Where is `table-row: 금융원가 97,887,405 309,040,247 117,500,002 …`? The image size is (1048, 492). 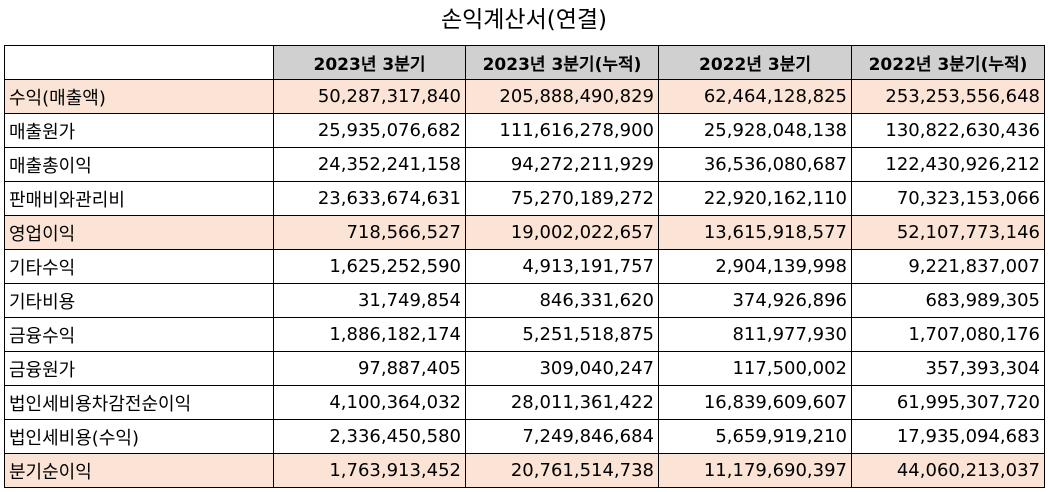
table-row: 금융원가 97,887,405 309,040,247 117,500,002 … is located at coordinates (524, 368).